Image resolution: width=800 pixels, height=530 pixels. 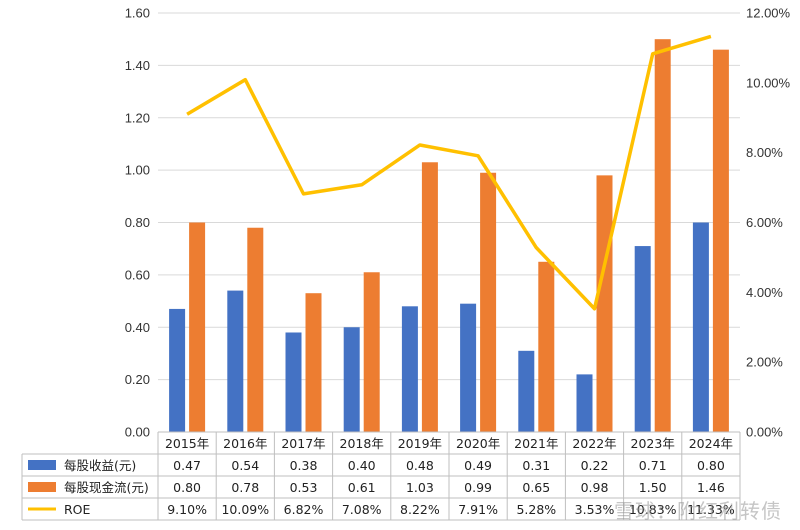 I want to click on data-value: 0.40, so click(x=362, y=465).